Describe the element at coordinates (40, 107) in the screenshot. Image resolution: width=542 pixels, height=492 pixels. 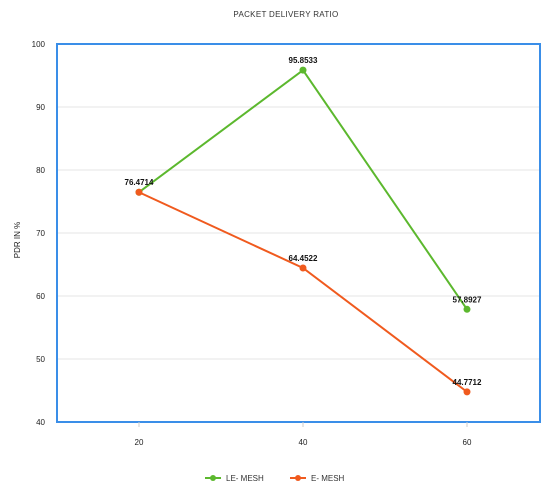
I see `y-tick-label: 90` at that location.